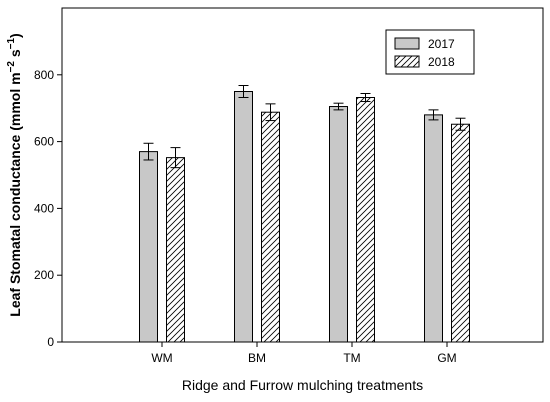 This screenshot has height=402, width=550. What do you see at coordinates (441, 62) in the screenshot?
I see `legend-label-2018: 2018` at bounding box center [441, 62].